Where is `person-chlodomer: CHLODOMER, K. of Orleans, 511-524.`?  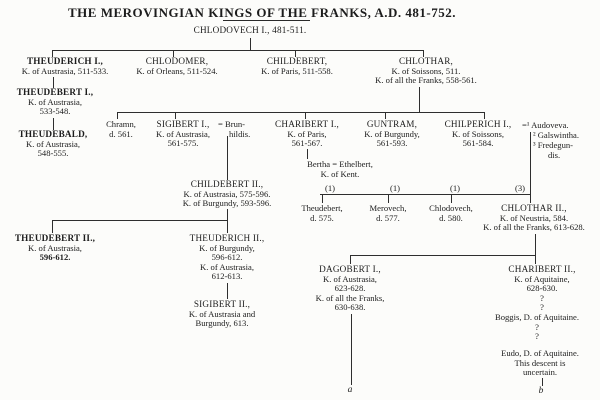
person-chlodomer: CHLODOMER, K. of Orleans, 511-524. is located at coordinates (176, 66).